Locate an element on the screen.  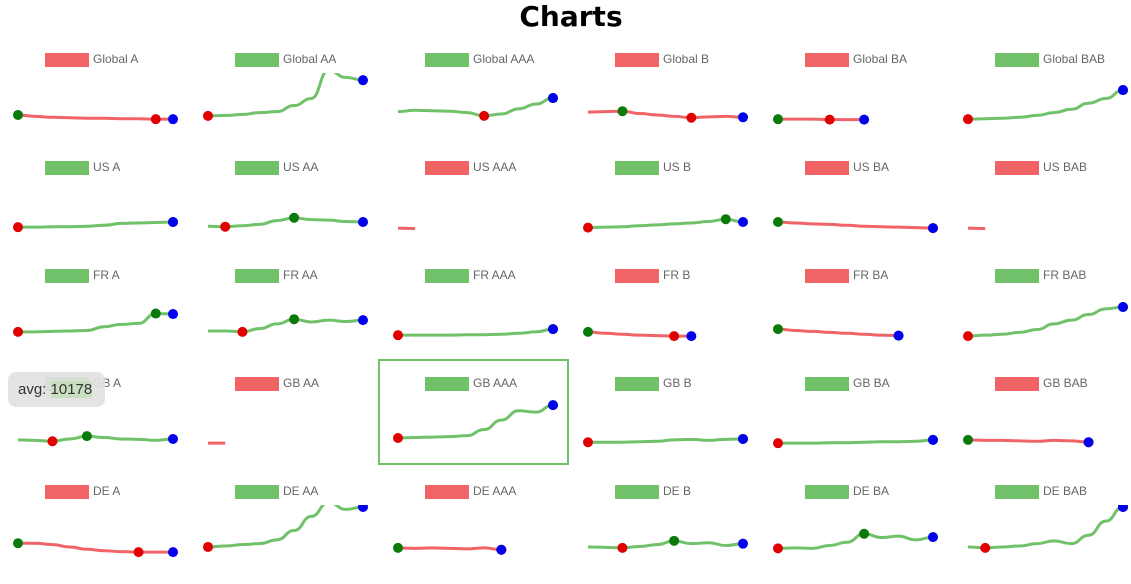
legend-label: Global B is located at coordinates (686, 59).